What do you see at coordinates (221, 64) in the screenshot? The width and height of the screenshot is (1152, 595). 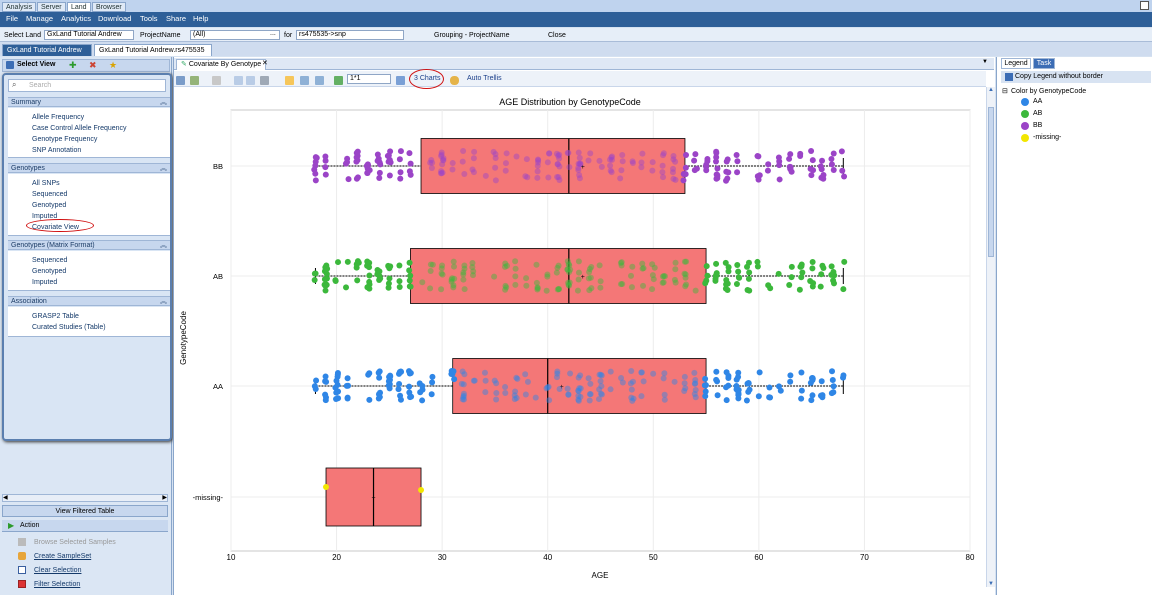 I see `tab-covariate-by-genotype: ✎ Covariate By Genotype` at bounding box center [221, 64].